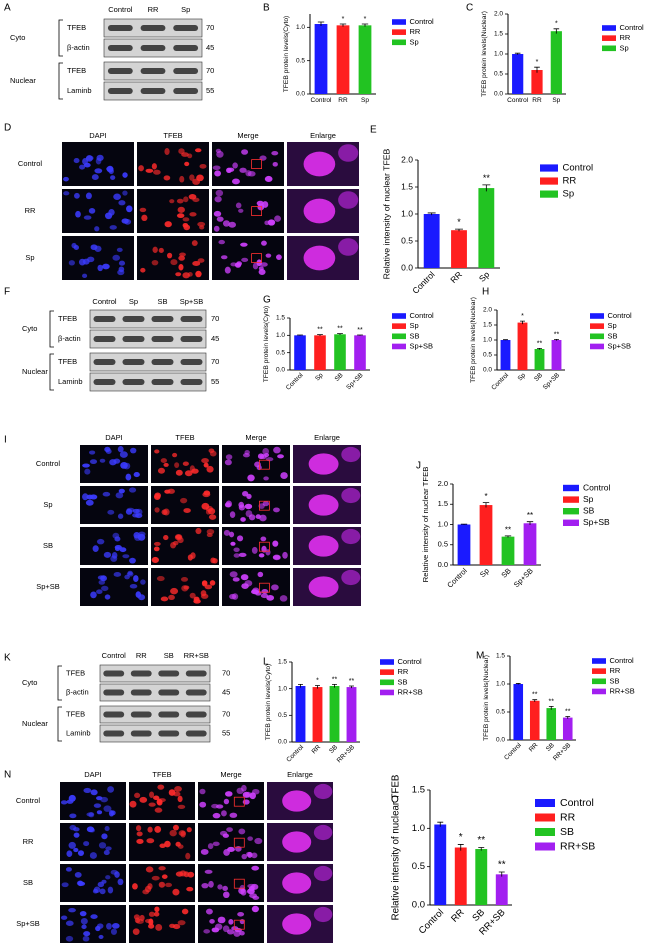  I want to click on x-tick-label: Sp+SB, so click(551, 381).